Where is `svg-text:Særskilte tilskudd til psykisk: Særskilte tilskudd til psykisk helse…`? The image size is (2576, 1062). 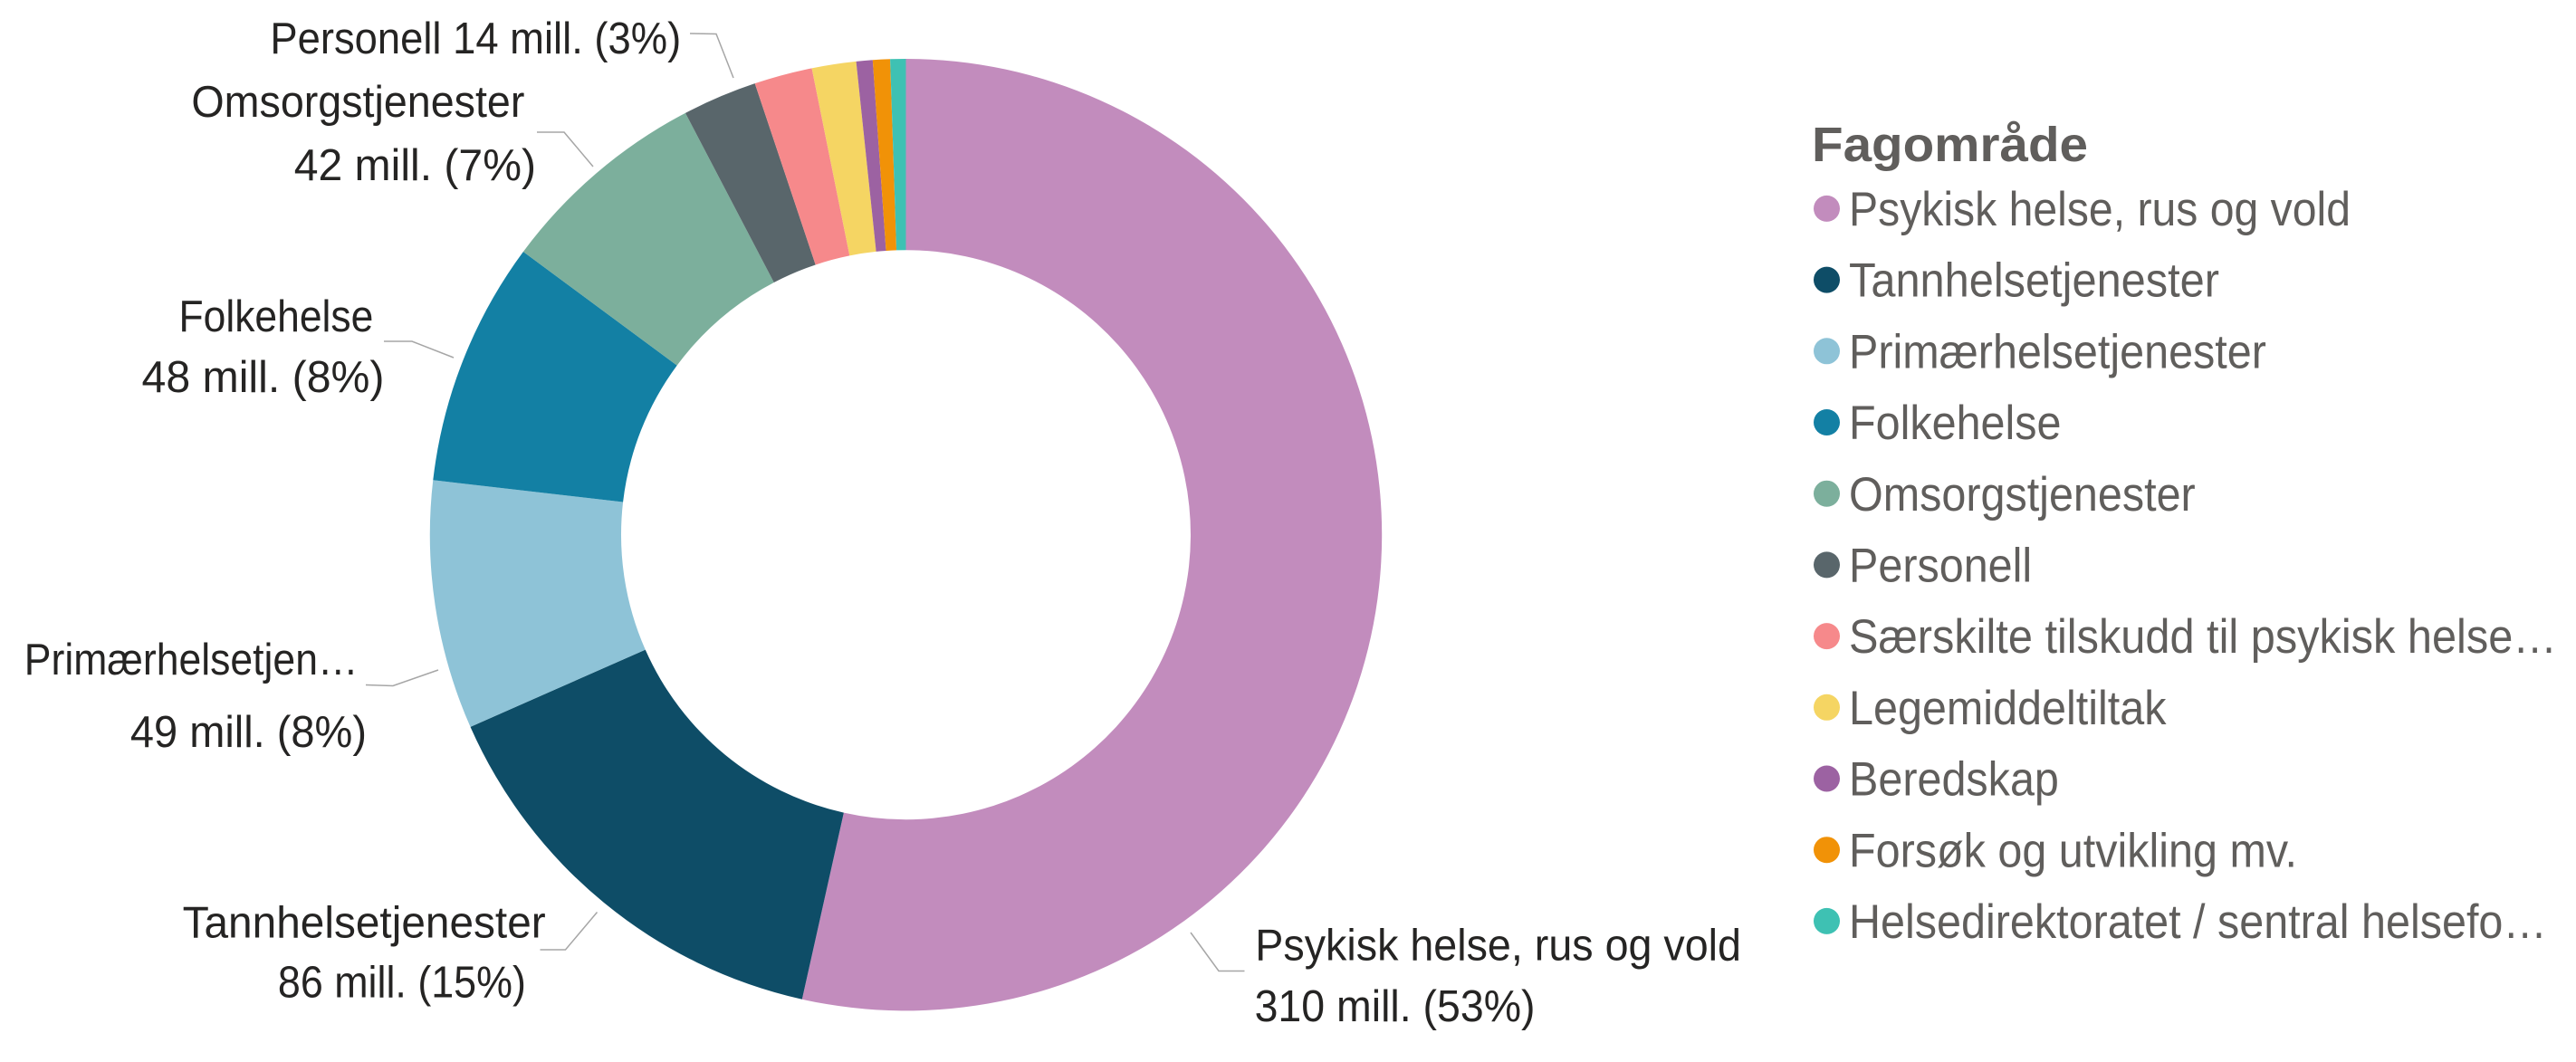
svg-text:Særskilte tilskudd til psykisk: Særskilte tilskudd til psykisk helse… is located at coordinates (2203, 637).